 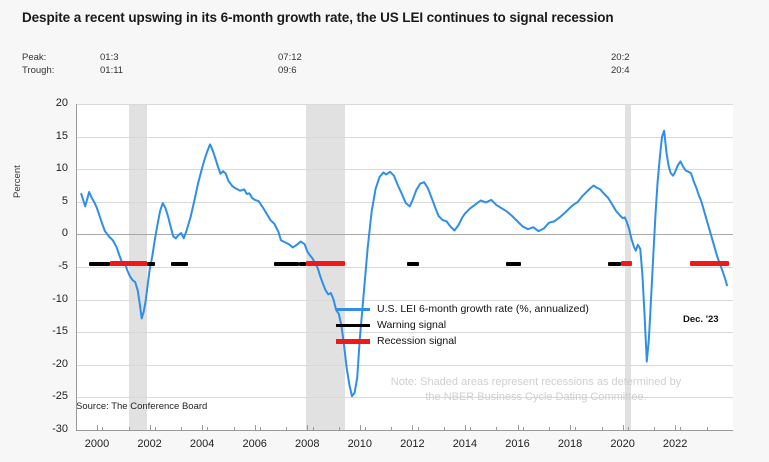 I want to click on y-axis-title: Percent, so click(x=17, y=181).